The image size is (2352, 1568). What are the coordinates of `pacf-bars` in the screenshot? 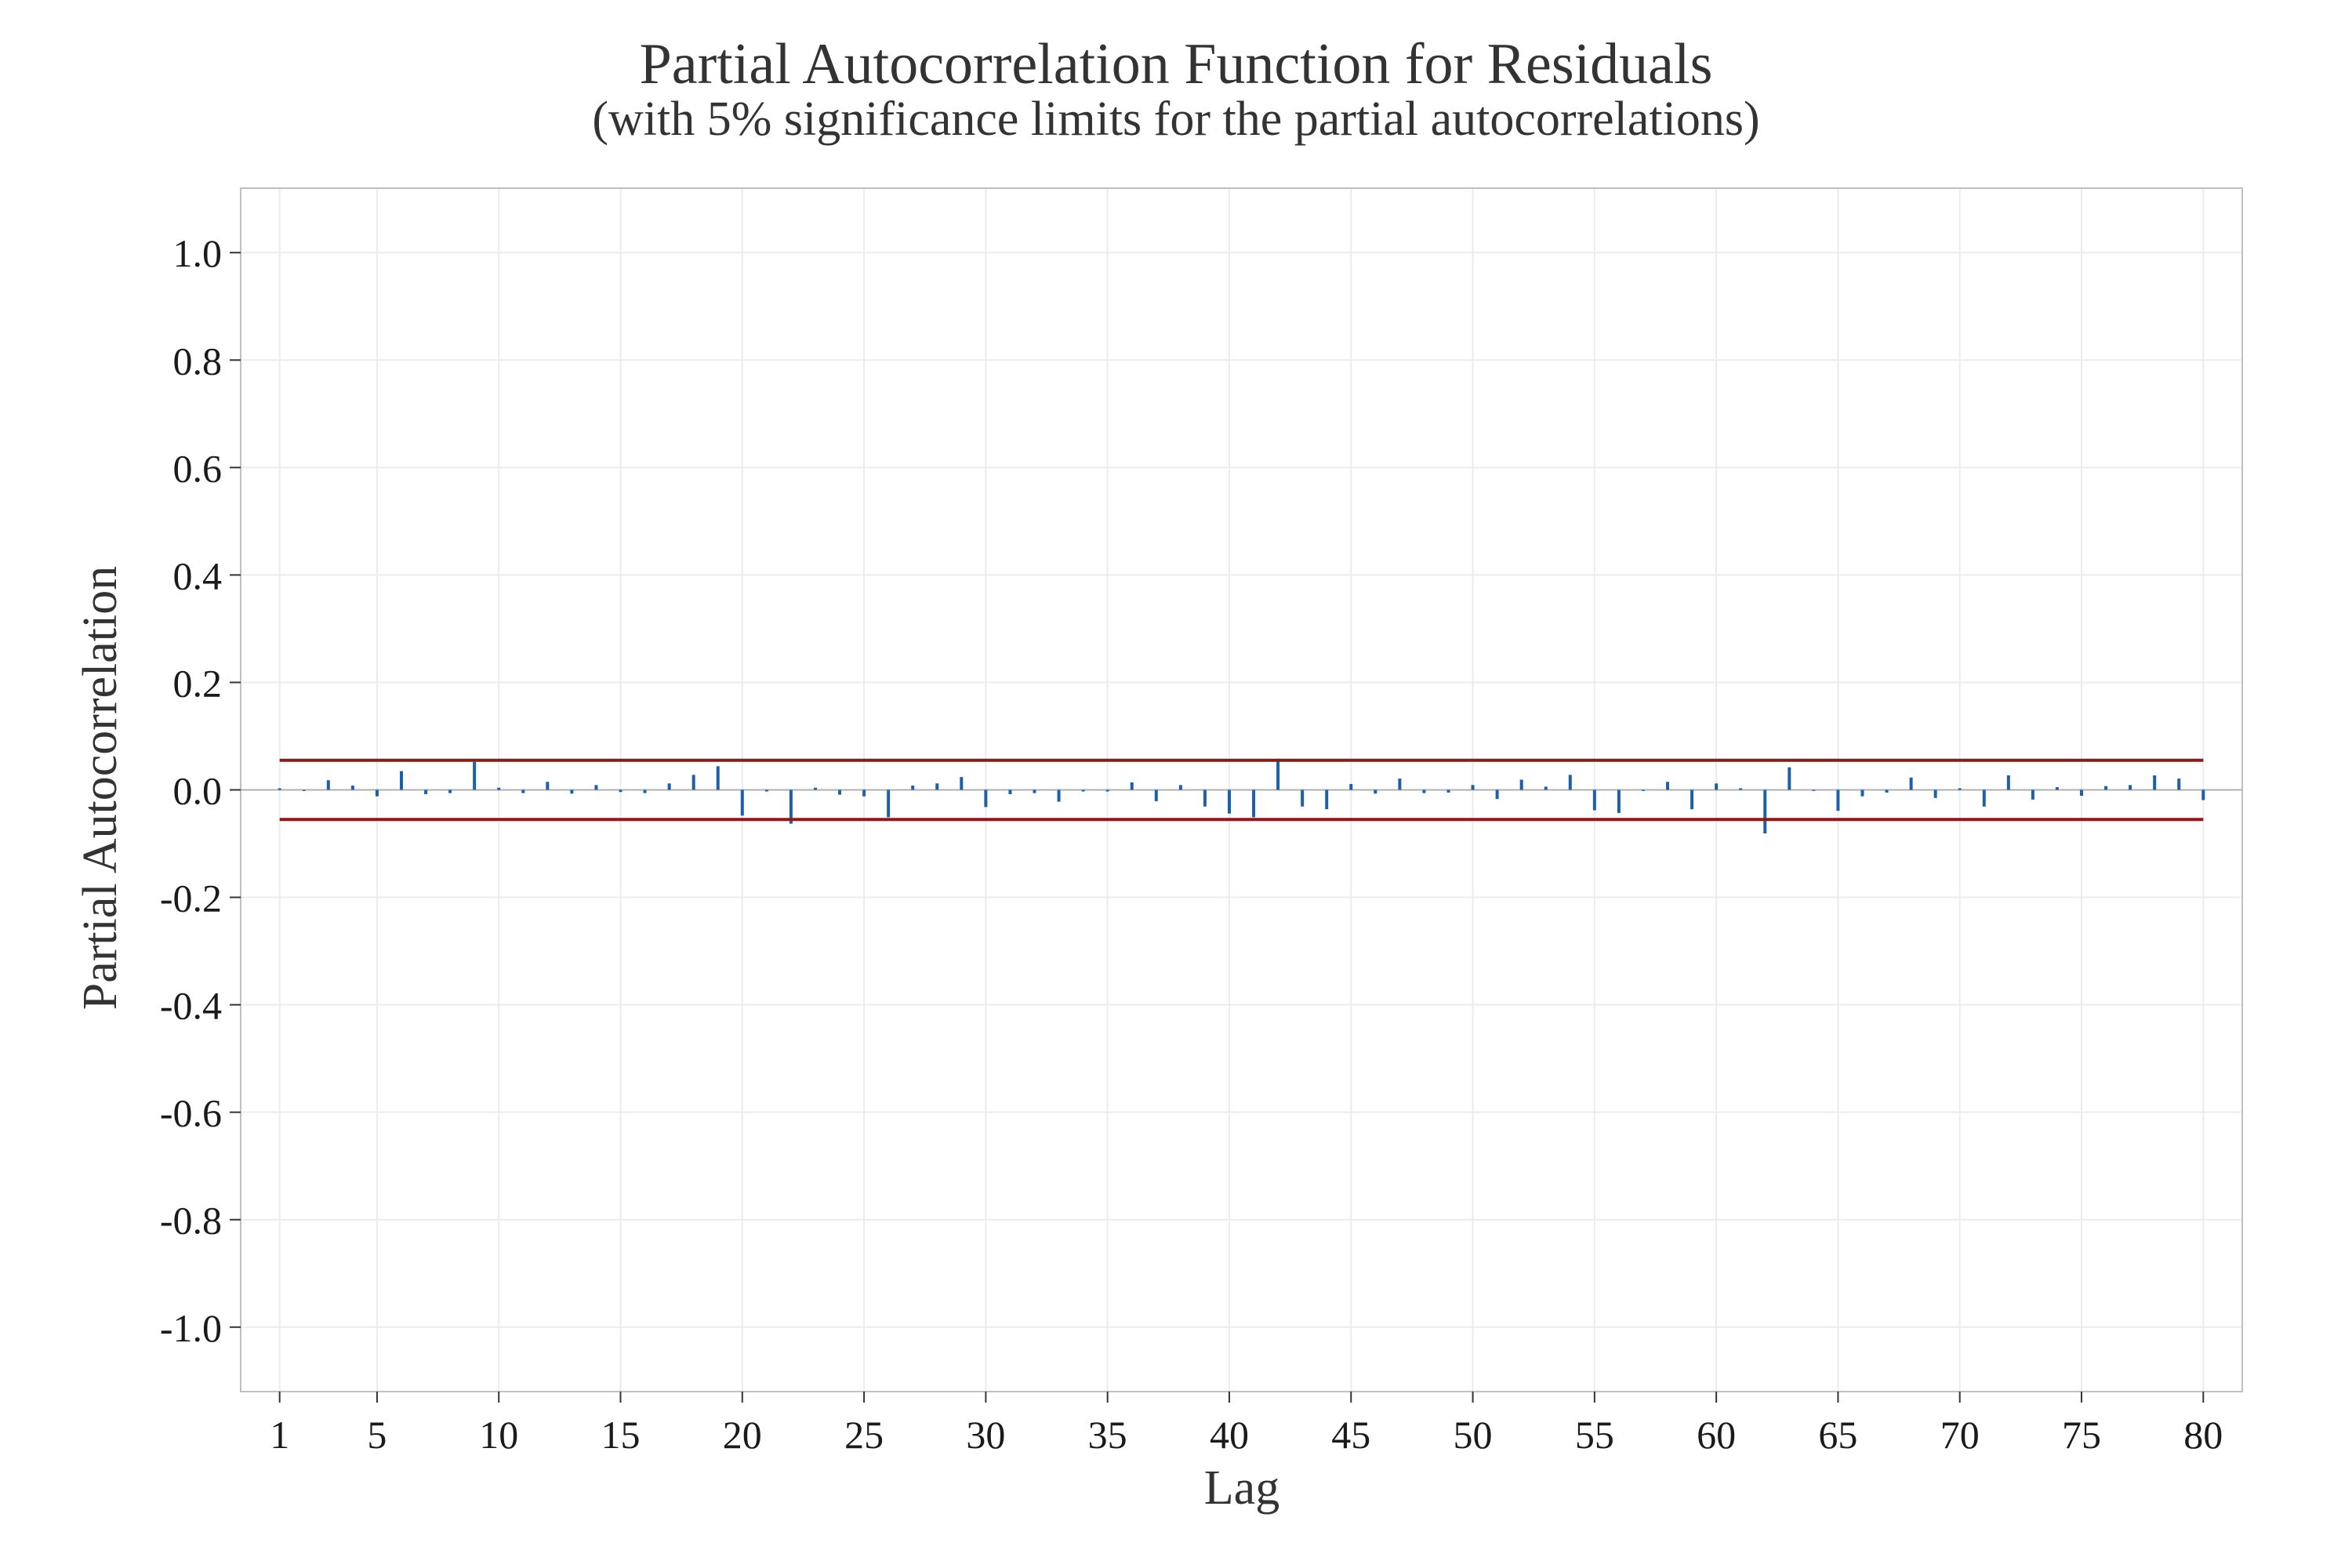 It's located at (1241, 796).